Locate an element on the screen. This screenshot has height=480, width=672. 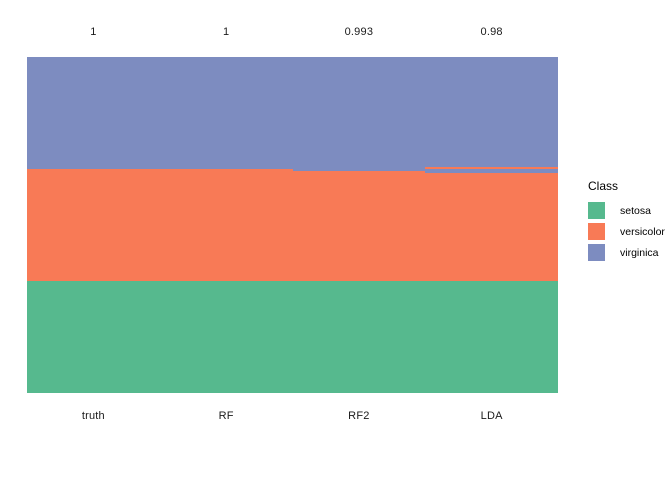
top-axis: 1 1 0.993 0.98 is located at coordinates (292, 32).